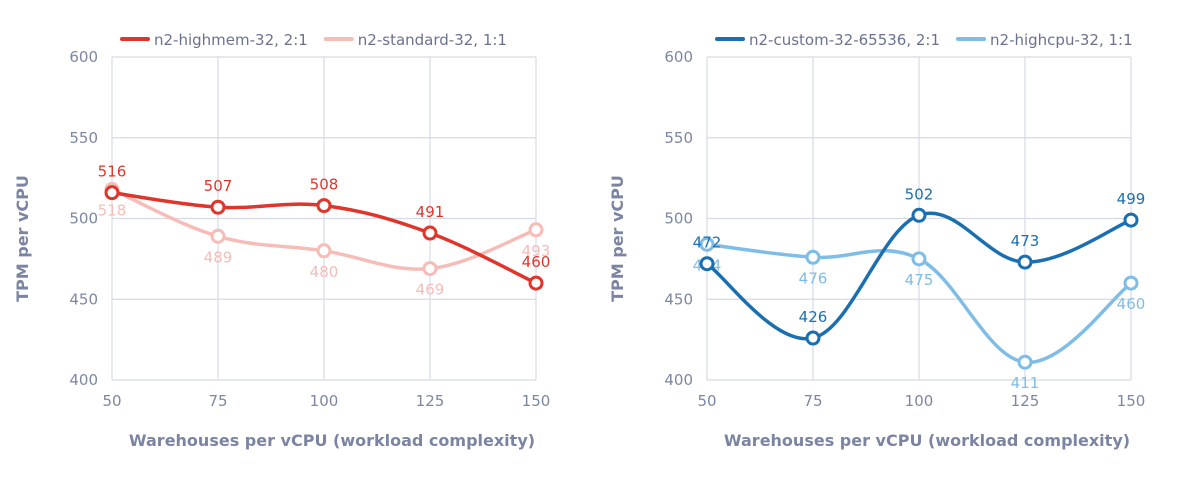  What do you see at coordinates (919, 303) in the screenshot?
I see `series-line` at bounding box center [919, 303].